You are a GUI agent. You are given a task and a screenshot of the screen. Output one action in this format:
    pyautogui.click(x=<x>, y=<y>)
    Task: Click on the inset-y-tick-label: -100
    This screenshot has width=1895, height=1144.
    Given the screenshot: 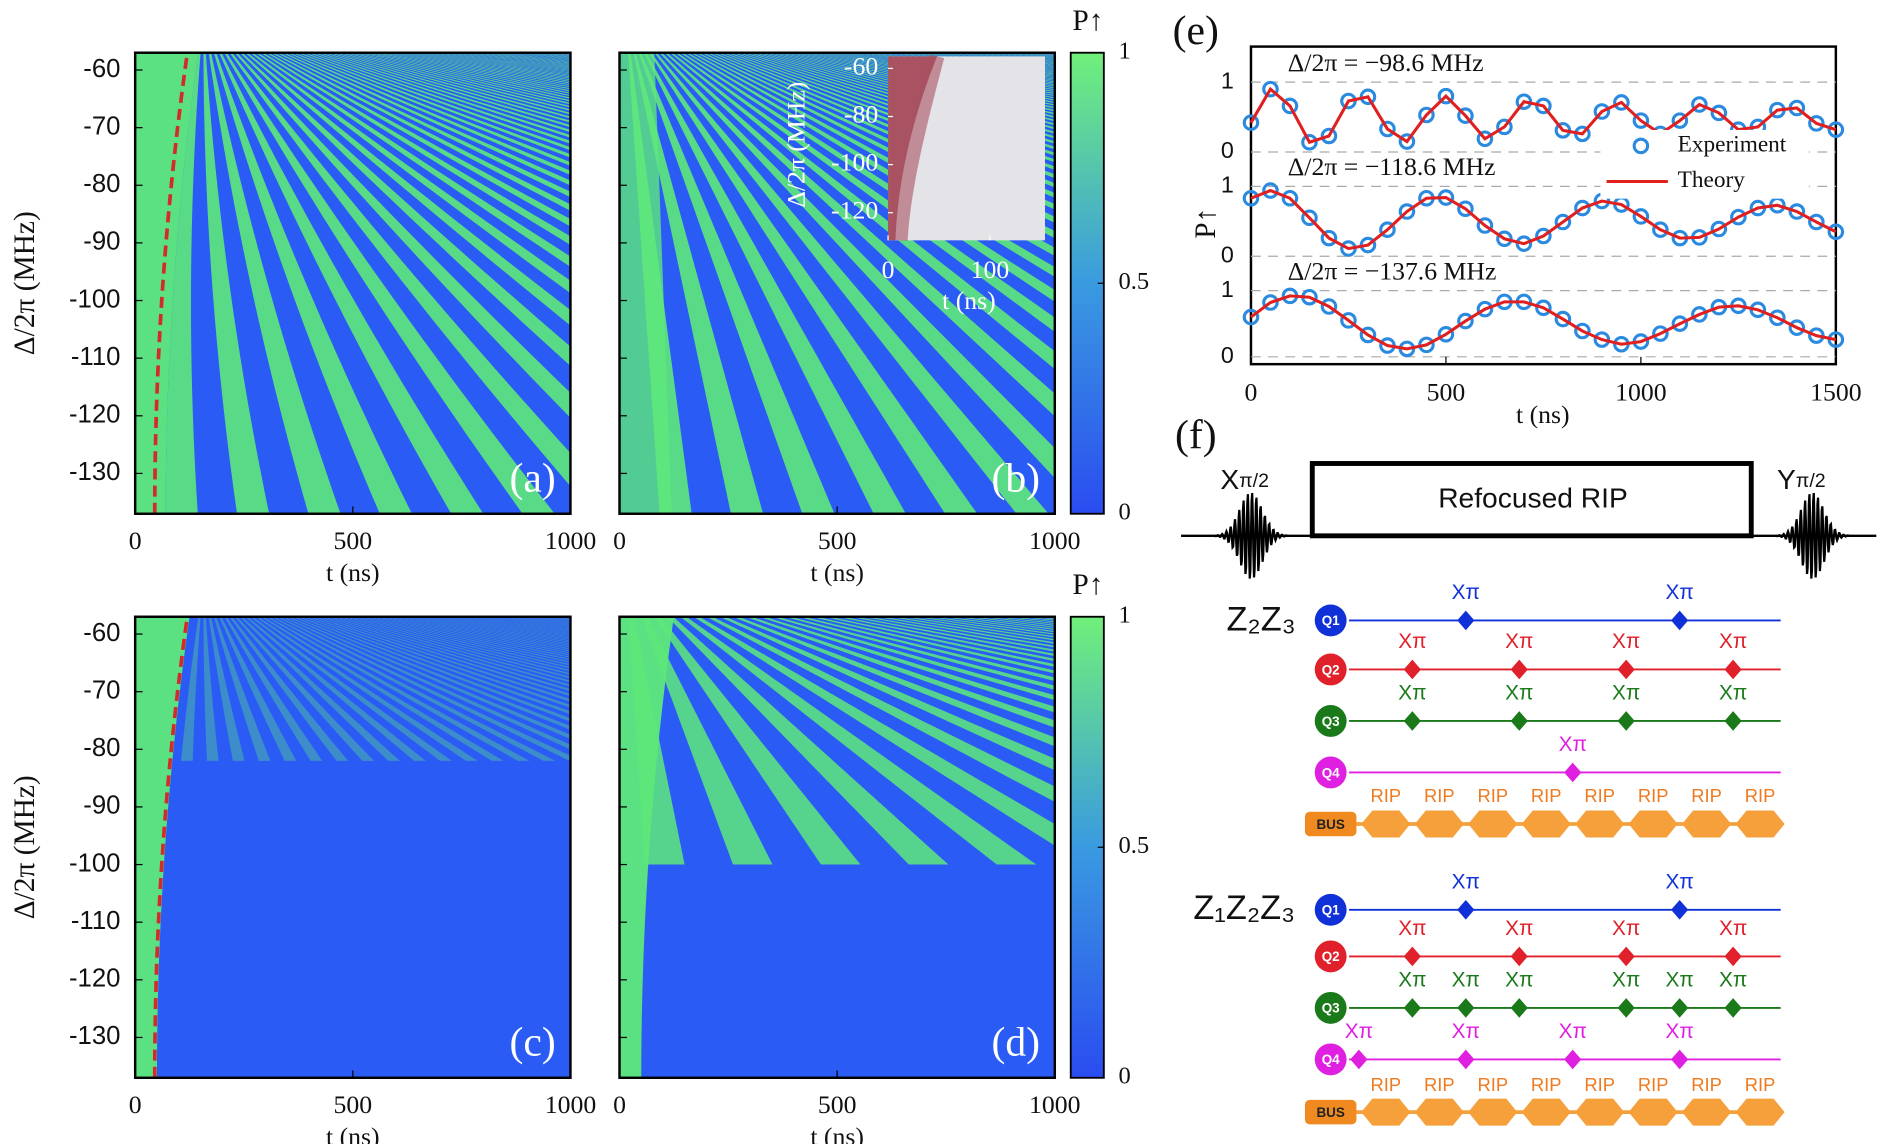 What is the action you would take?
    pyautogui.click(x=854, y=161)
    